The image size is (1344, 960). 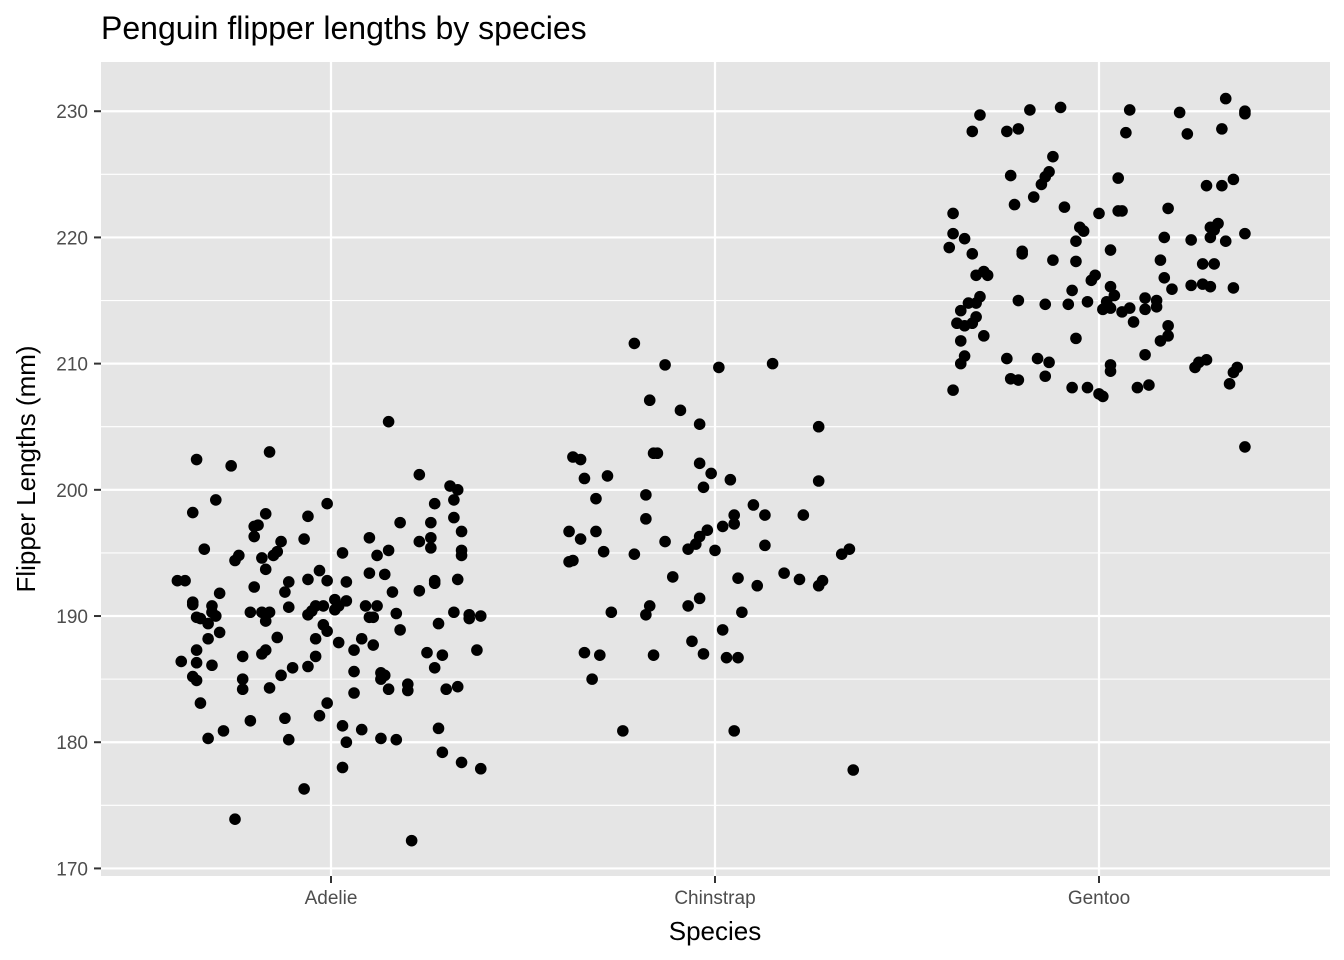 What do you see at coordinates (72, 743) in the screenshot?
I see `y-tick-label: 180` at bounding box center [72, 743].